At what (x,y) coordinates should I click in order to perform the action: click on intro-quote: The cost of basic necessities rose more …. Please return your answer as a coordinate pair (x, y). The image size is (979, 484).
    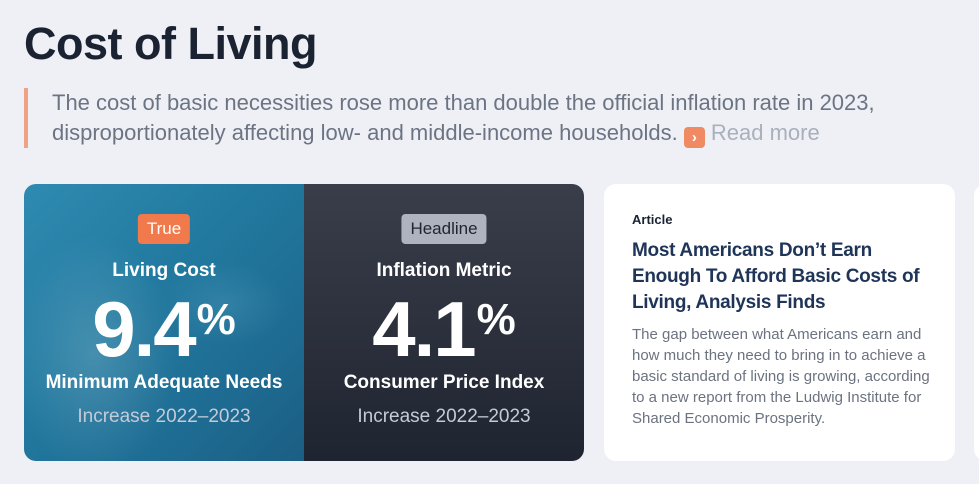
    Looking at the image, I should click on (501, 118).